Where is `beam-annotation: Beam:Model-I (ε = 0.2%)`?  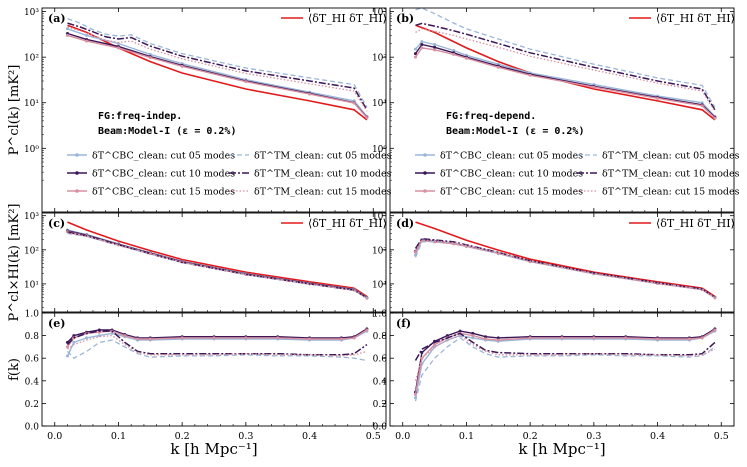
beam-annotation: Beam:Model-I (ε = 0.2%) is located at coordinates (515, 131).